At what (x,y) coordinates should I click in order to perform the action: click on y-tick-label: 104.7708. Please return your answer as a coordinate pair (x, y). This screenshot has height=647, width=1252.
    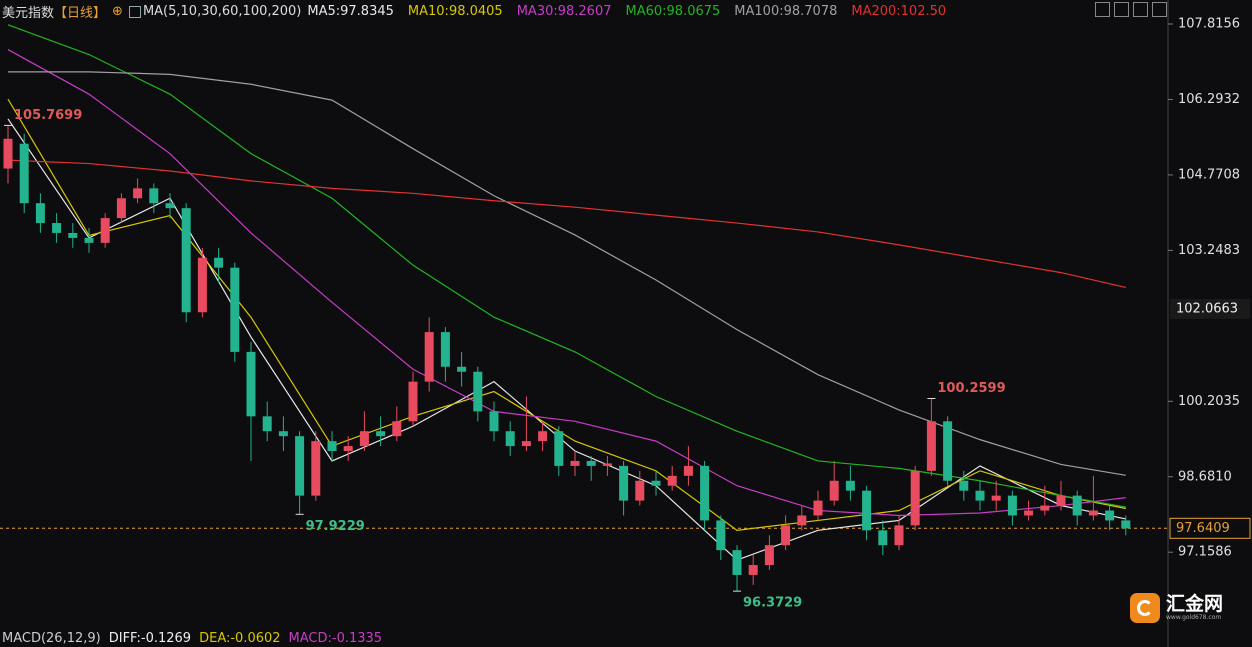
    Looking at the image, I should click on (1209, 174).